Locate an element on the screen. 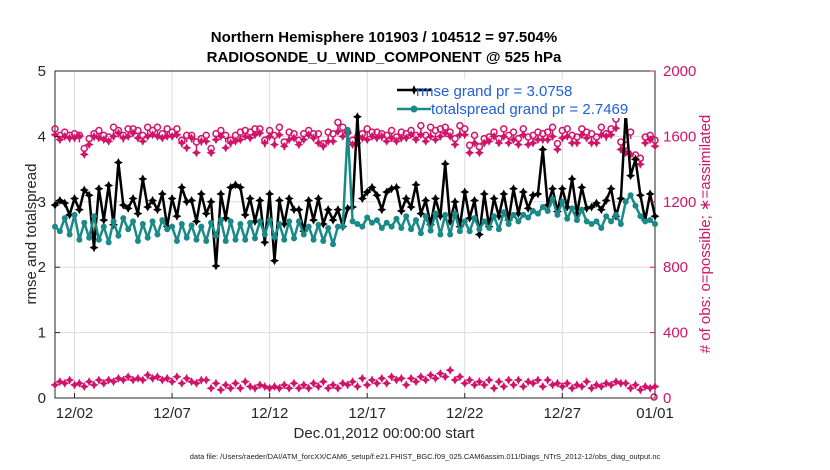  x-axis-label: Dec.01,2012 00:00:00 start is located at coordinates (385, 433).